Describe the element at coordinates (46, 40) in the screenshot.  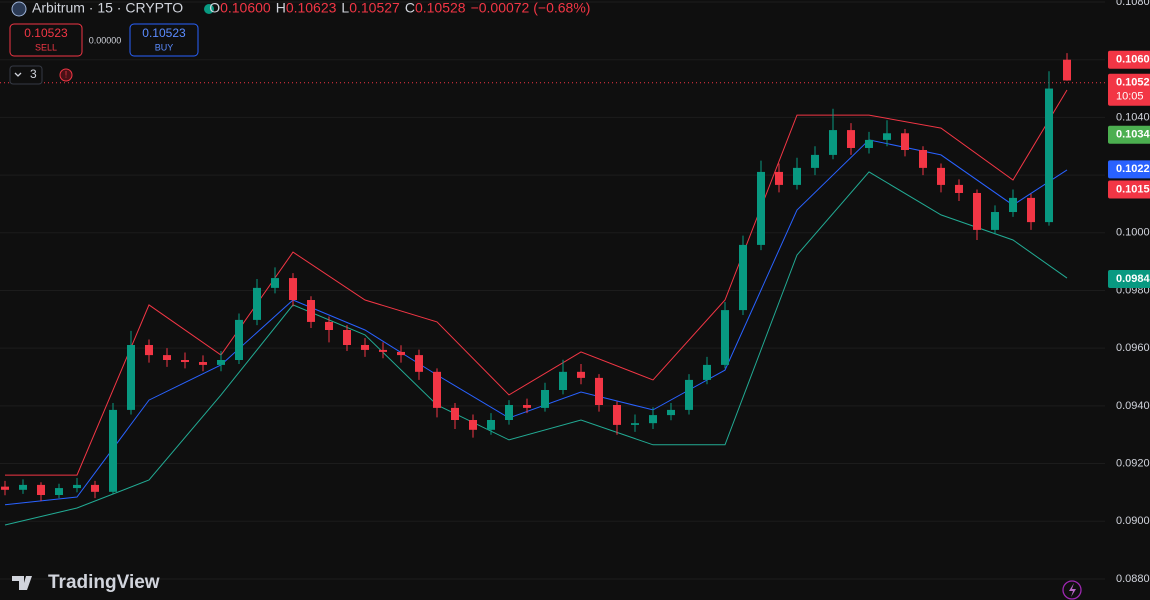
I see `sell-button` at that location.